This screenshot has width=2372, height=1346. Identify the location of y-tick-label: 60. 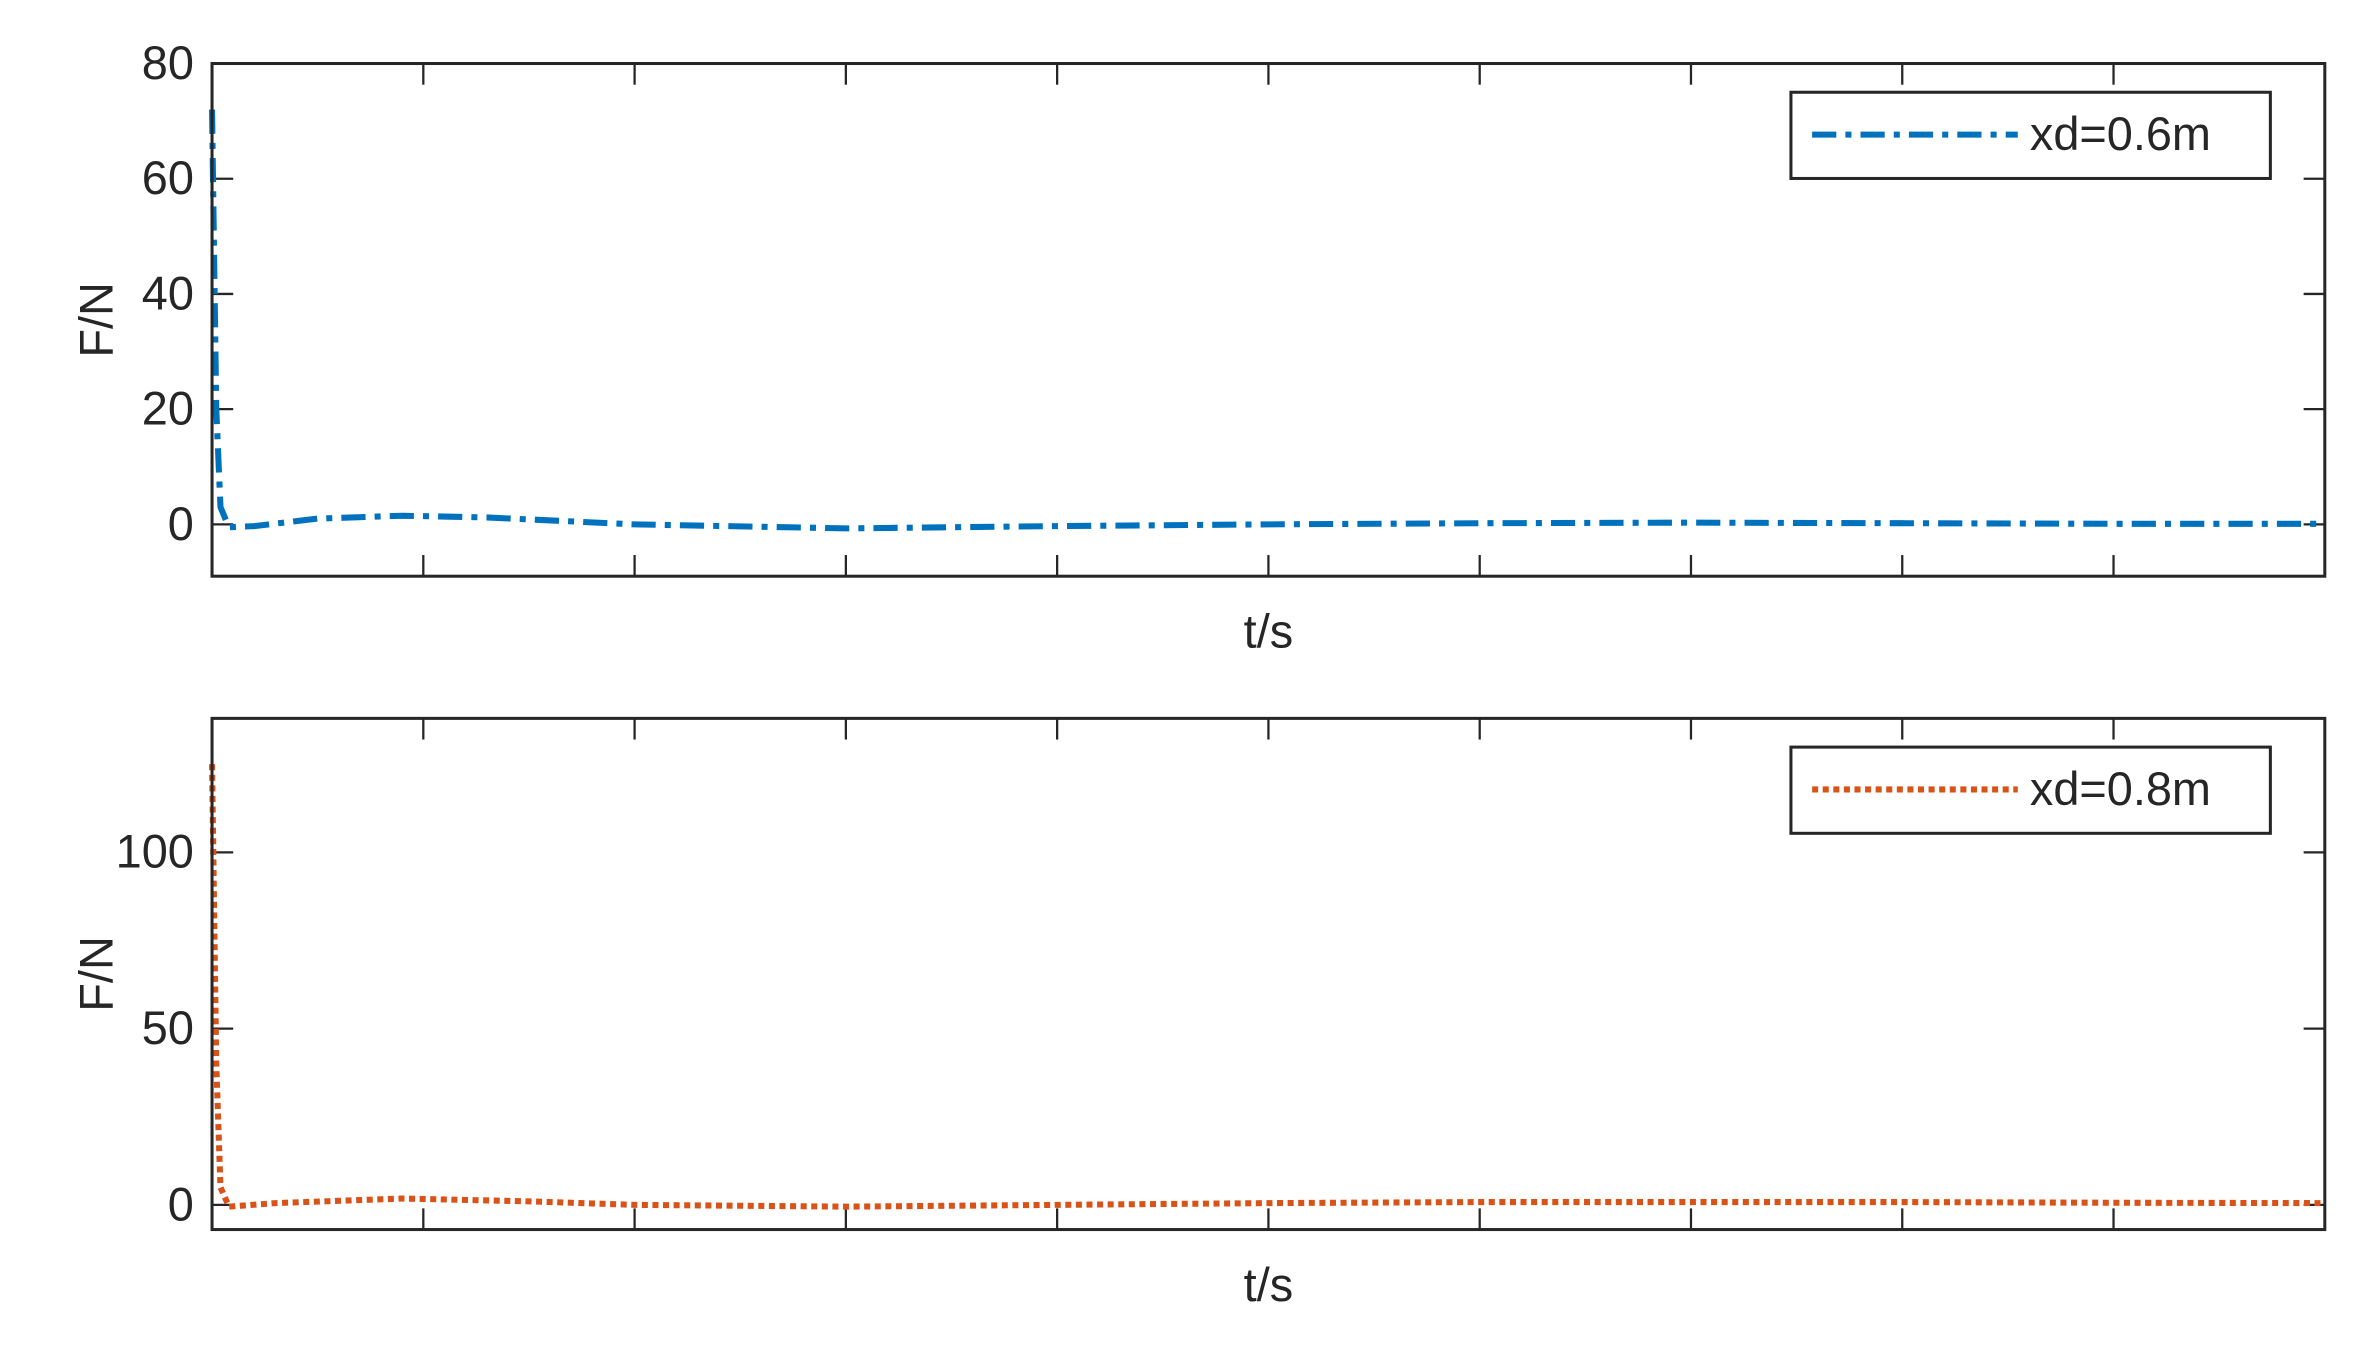
(168, 178).